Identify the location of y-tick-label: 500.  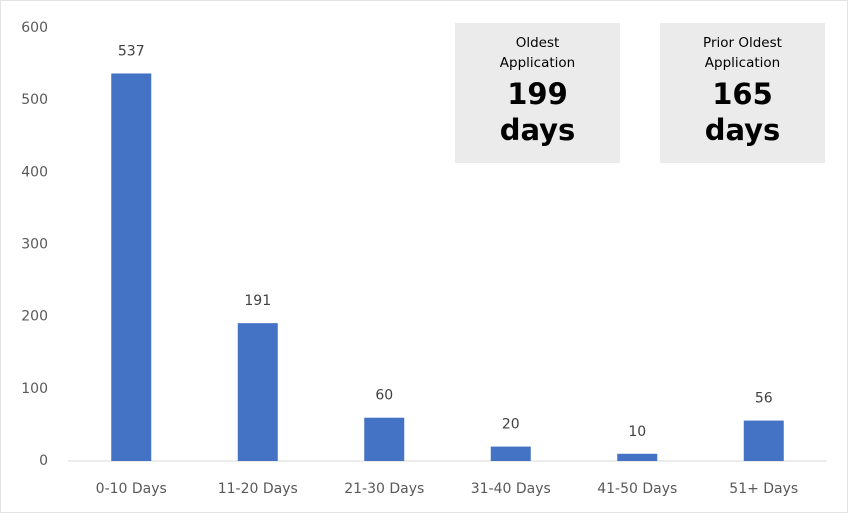
(34, 100).